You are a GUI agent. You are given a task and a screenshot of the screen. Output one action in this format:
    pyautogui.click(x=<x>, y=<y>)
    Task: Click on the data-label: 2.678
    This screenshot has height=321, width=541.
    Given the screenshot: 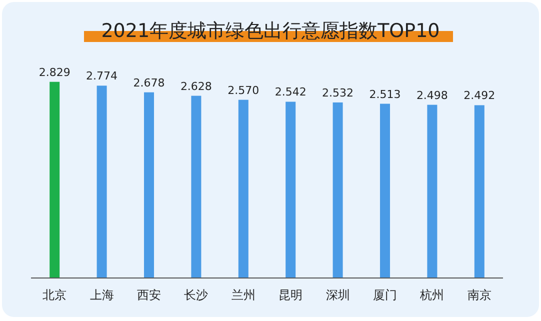 What is the action you would take?
    pyautogui.click(x=149, y=83)
    